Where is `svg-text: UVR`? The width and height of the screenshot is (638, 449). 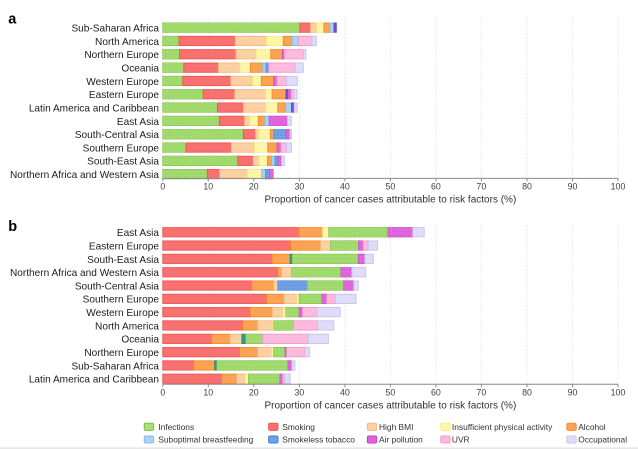
svg-text: UVR is located at coordinates (461, 440).